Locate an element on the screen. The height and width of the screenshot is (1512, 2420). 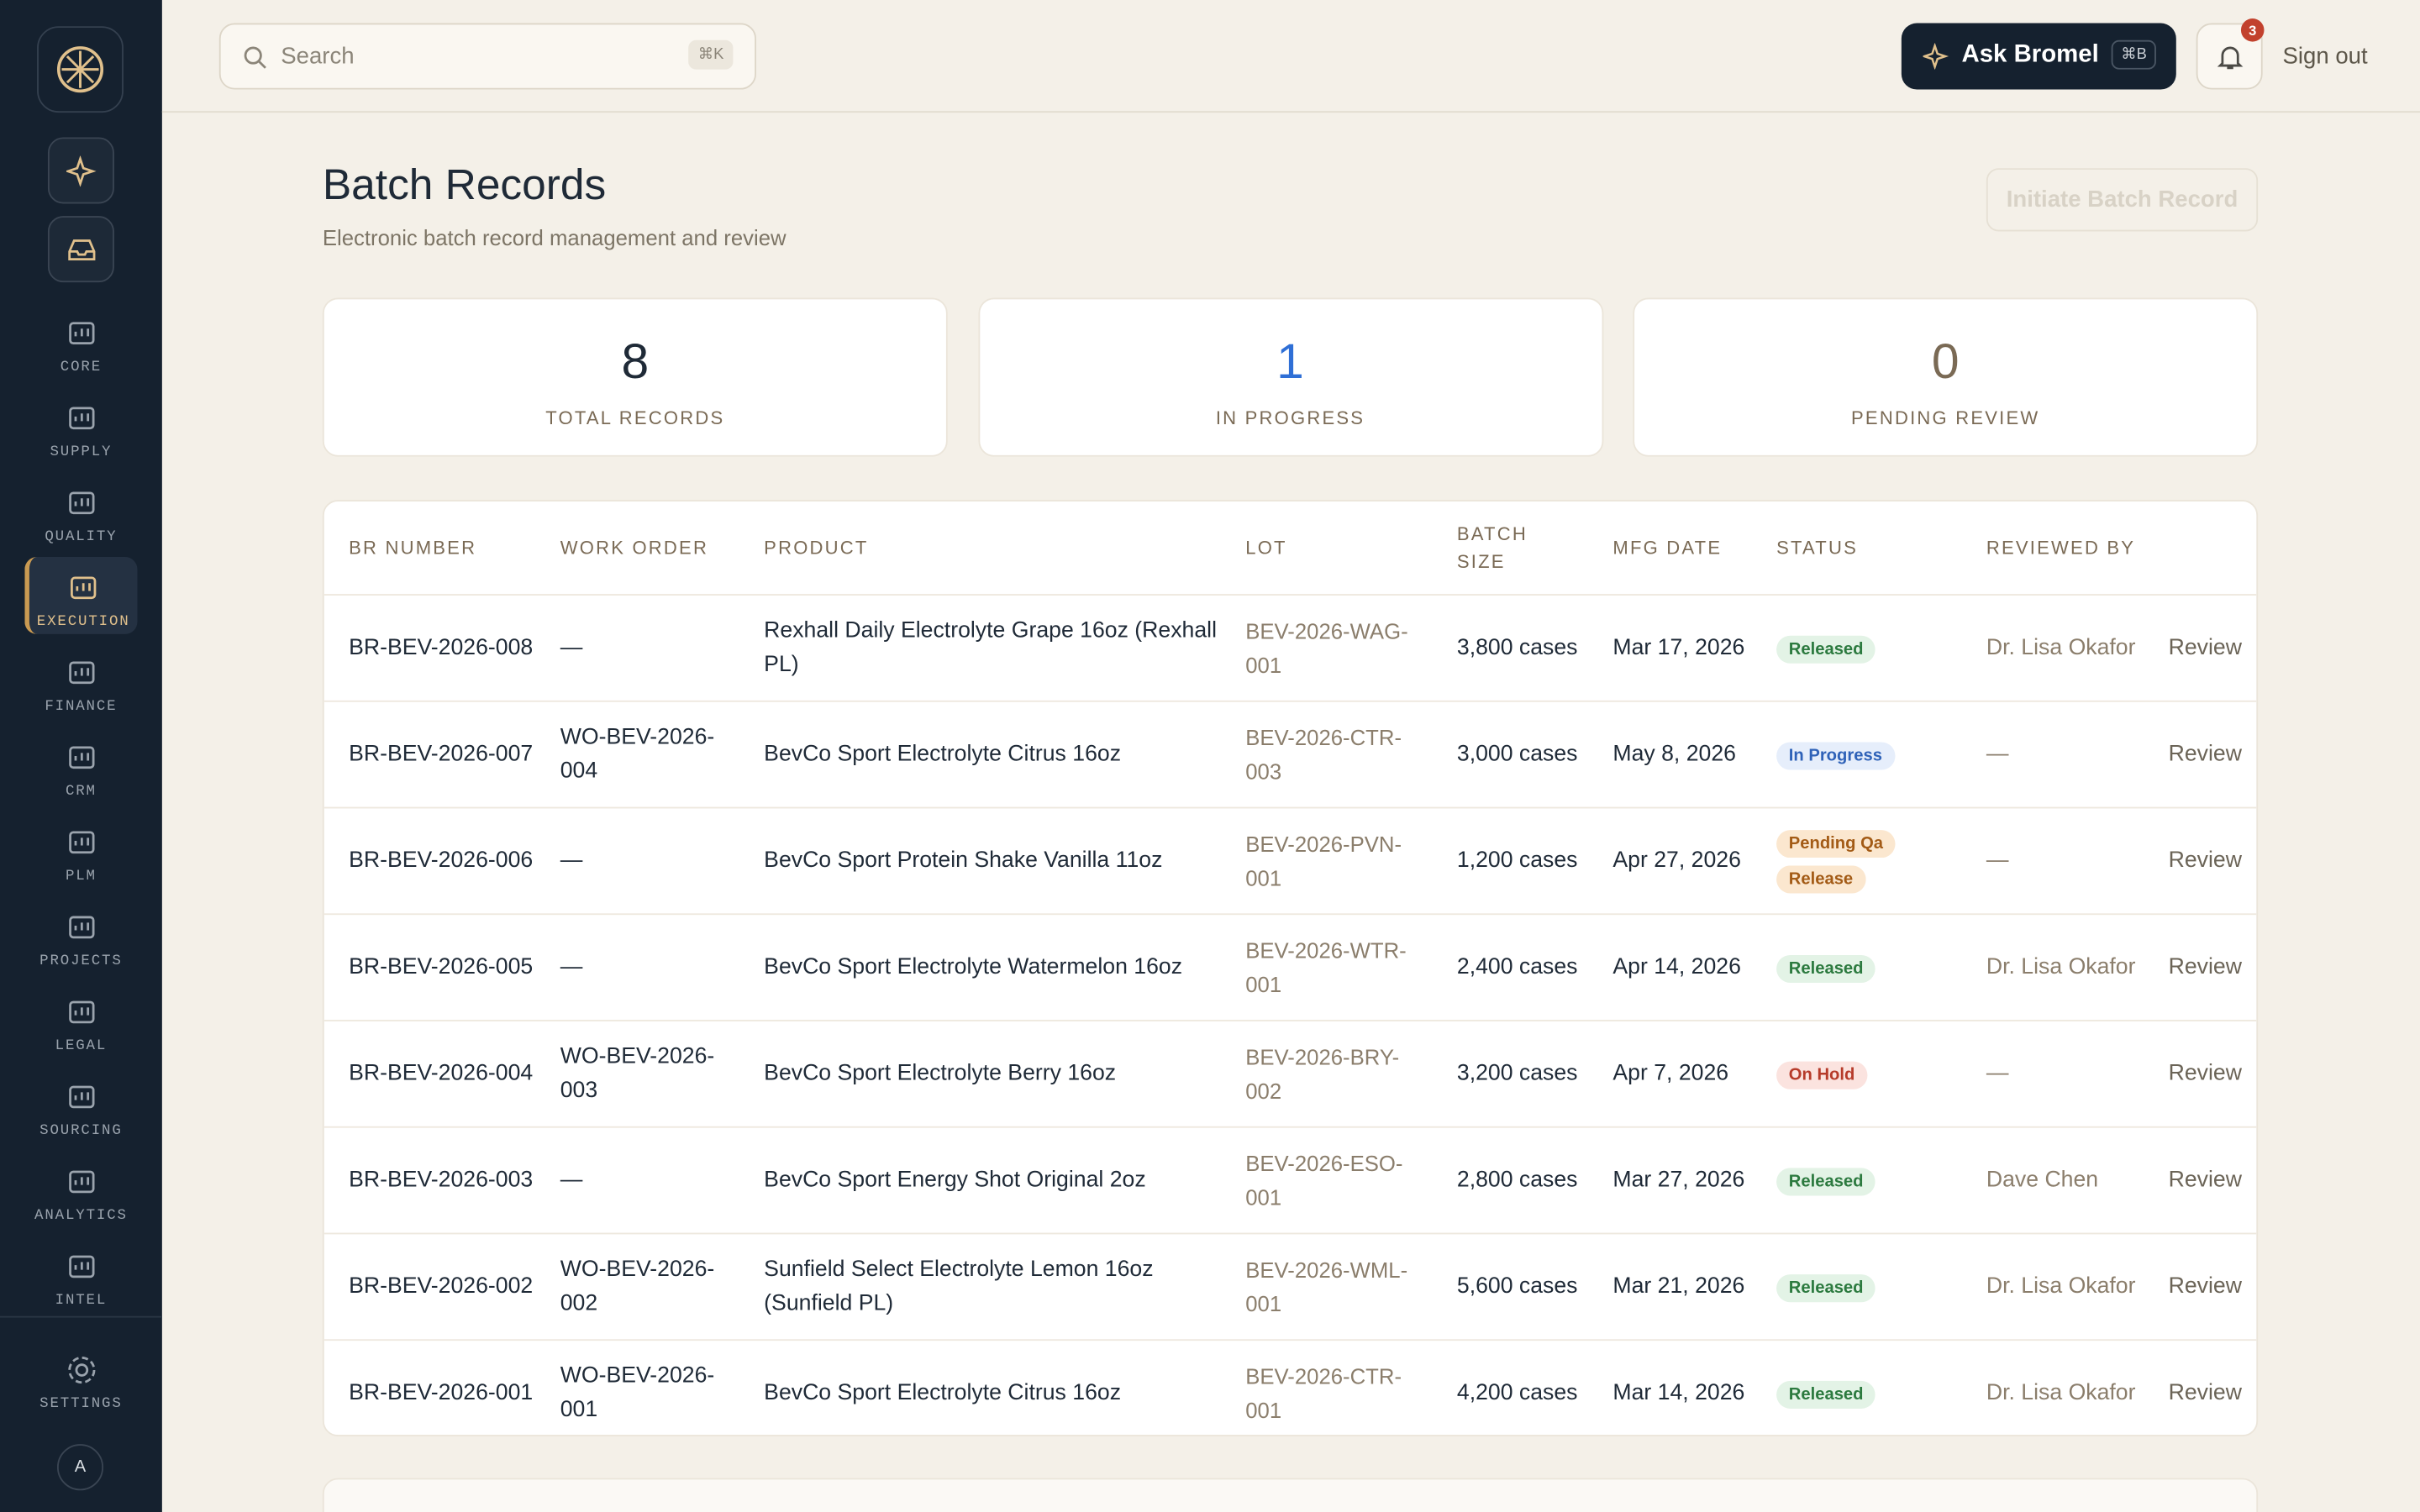
stat-value: 0 is located at coordinates (1945, 361).